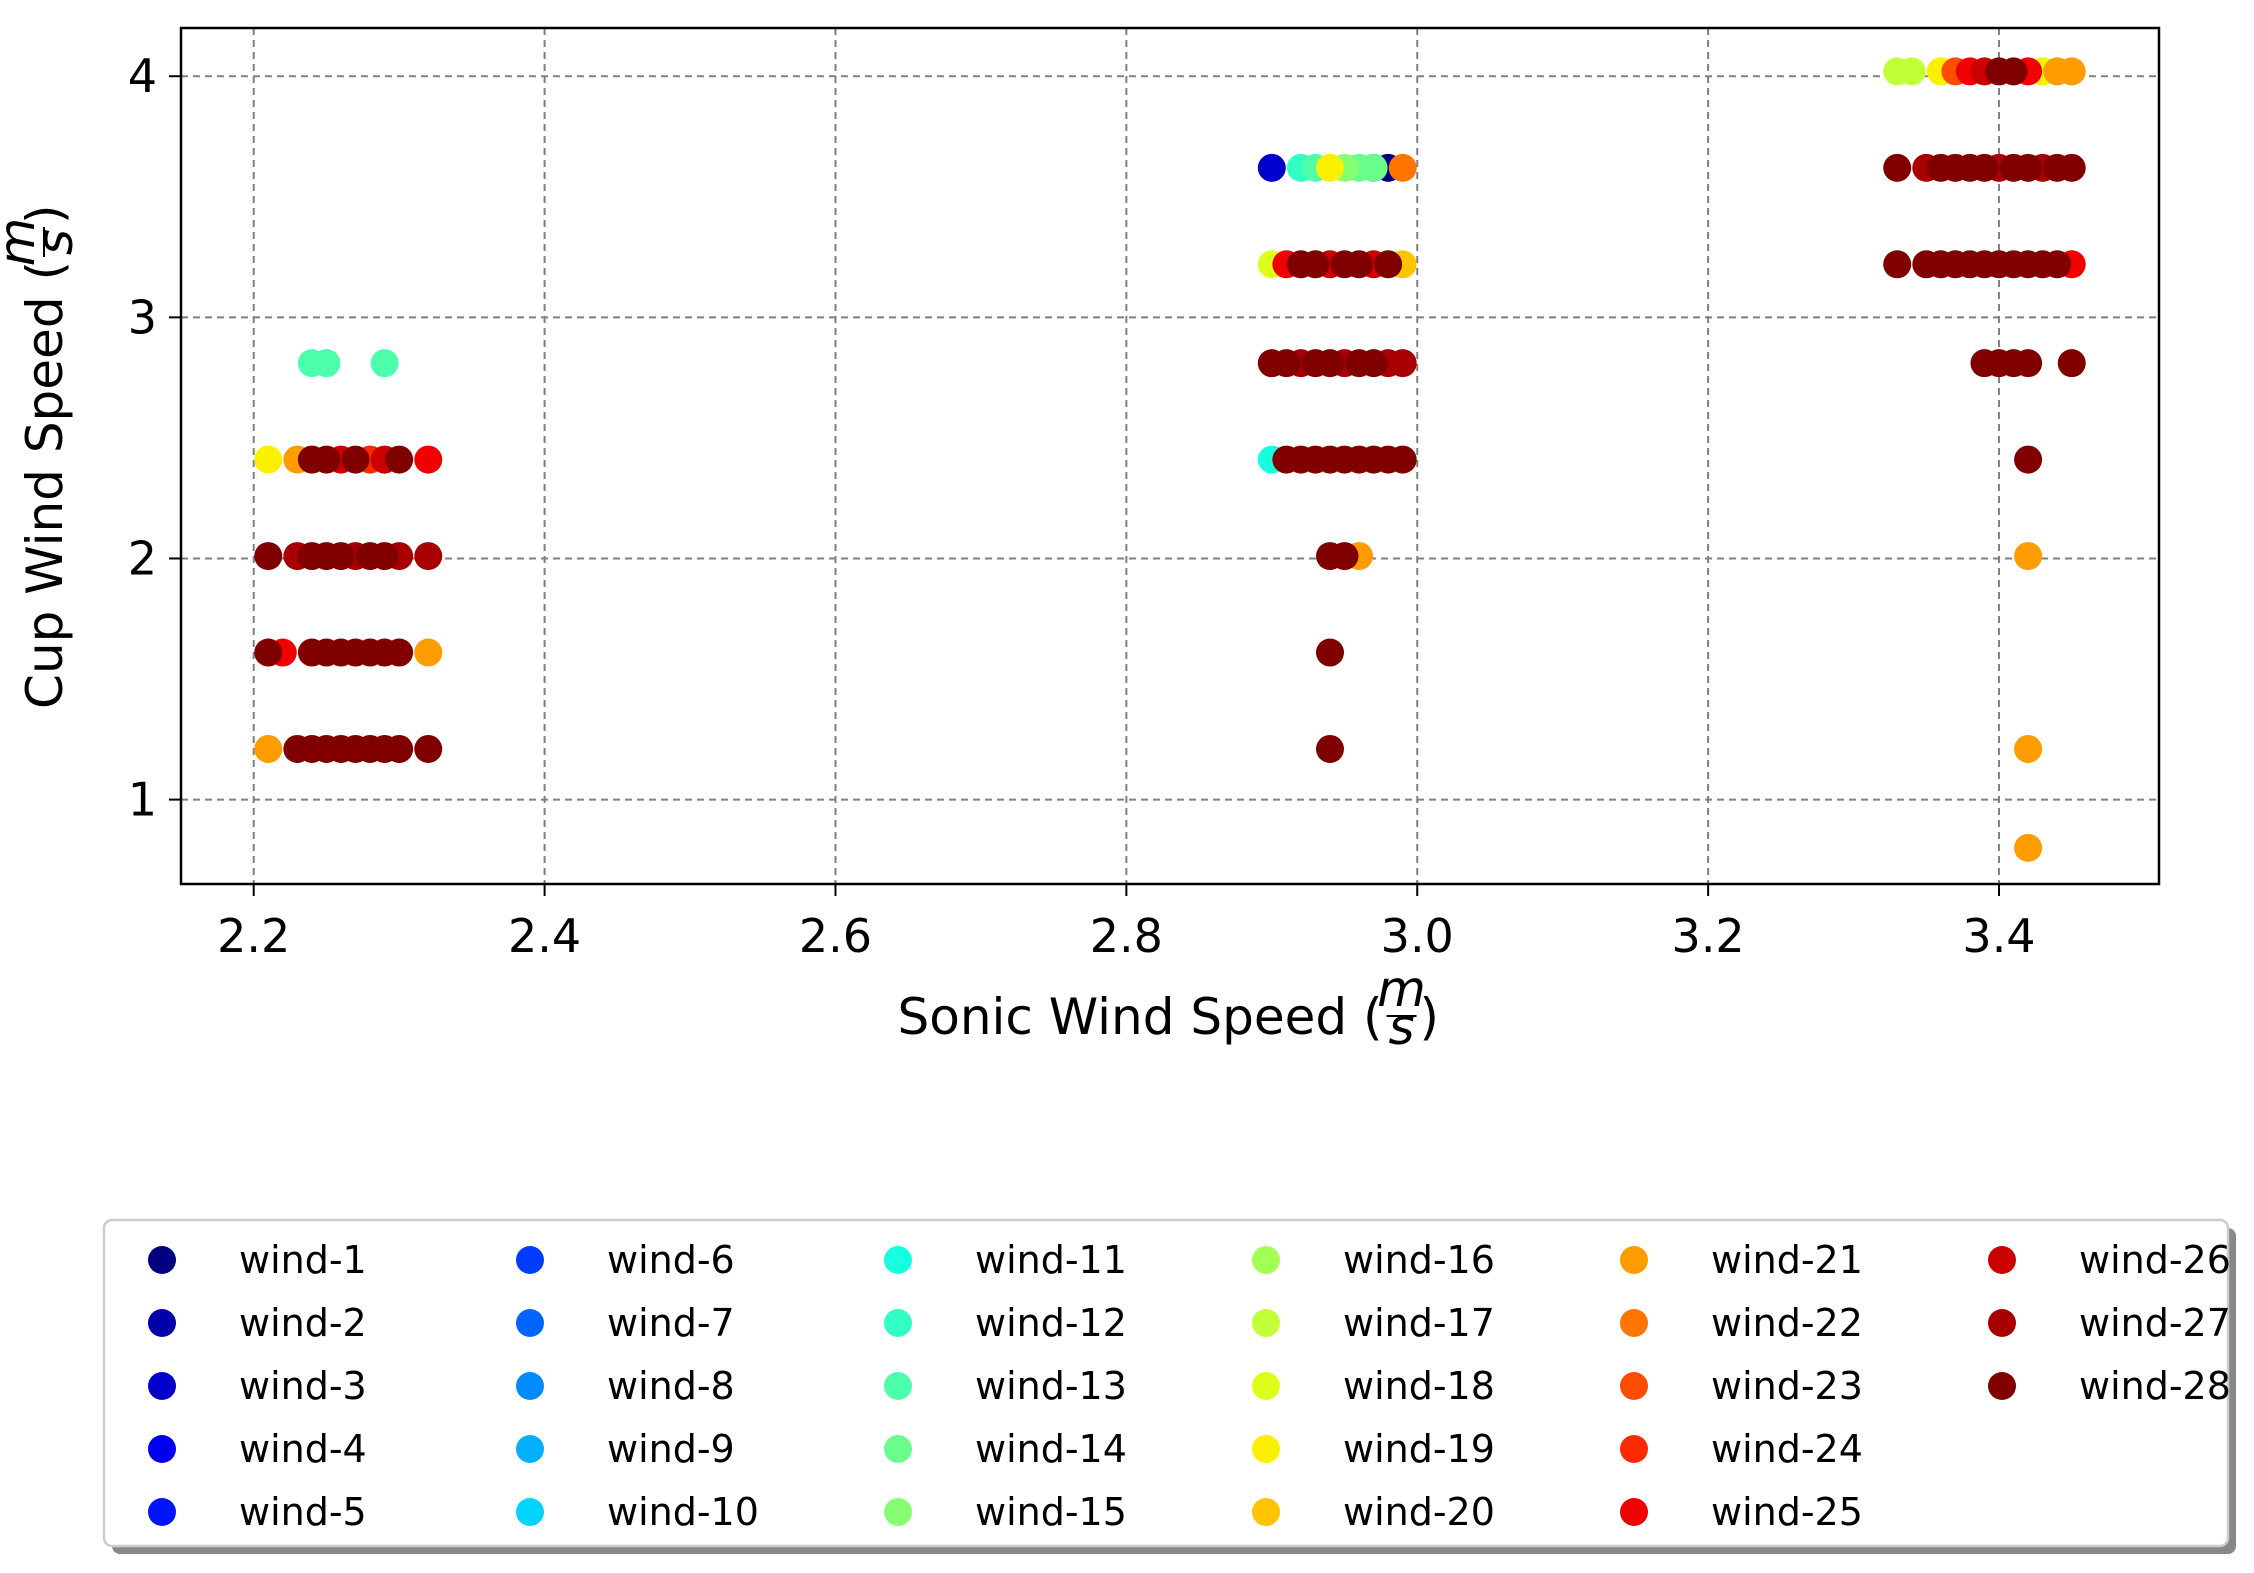 The width and height of the screenshot is (2254, 1573). Describe the element at coordinates (835, 936) in the screenshot. I see `x-tick-label: 2.6` at that location.